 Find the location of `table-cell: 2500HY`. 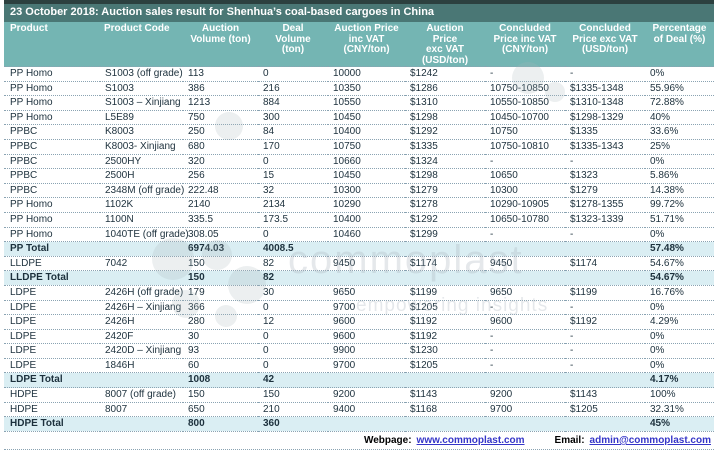

table-cell: 2500HY is located at coordinates (141, 162).